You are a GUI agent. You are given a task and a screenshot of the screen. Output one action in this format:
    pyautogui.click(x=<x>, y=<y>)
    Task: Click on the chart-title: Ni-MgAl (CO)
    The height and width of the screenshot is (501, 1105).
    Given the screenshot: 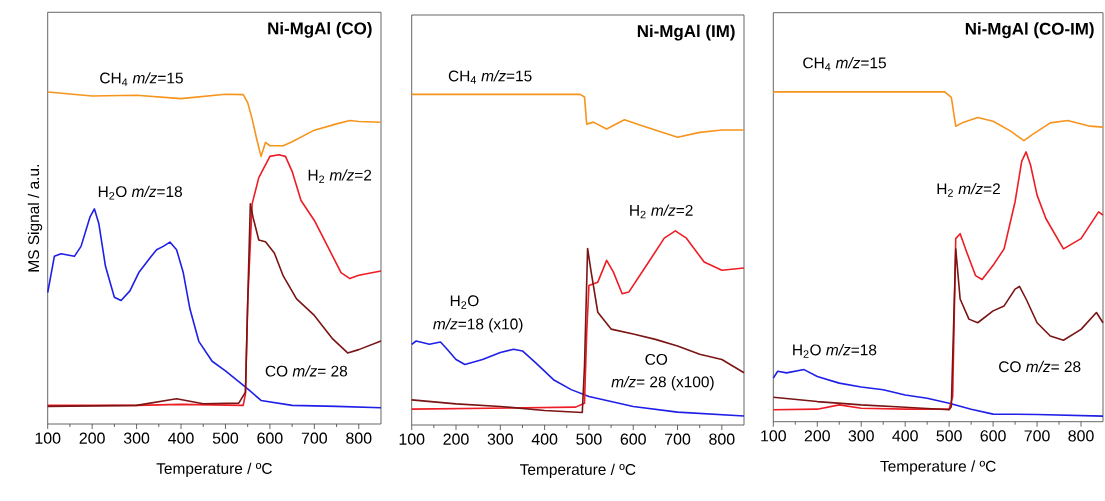 What is the action you would take?
    pyautogui.click(x=320, y=30)
    